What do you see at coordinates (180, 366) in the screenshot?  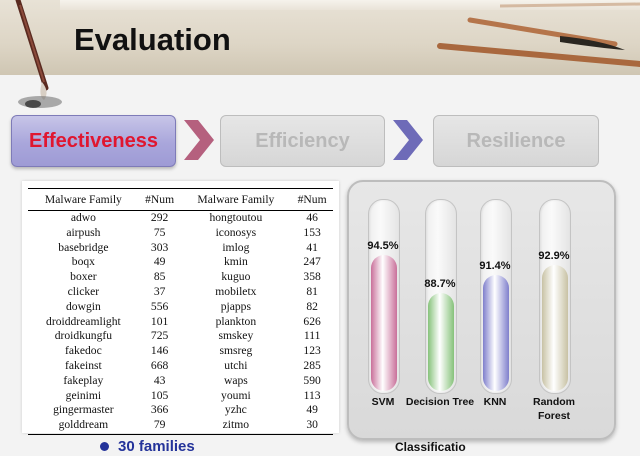 I see `table-row: fakeinst 668 utchi 285` at bounding box center [180, 366].